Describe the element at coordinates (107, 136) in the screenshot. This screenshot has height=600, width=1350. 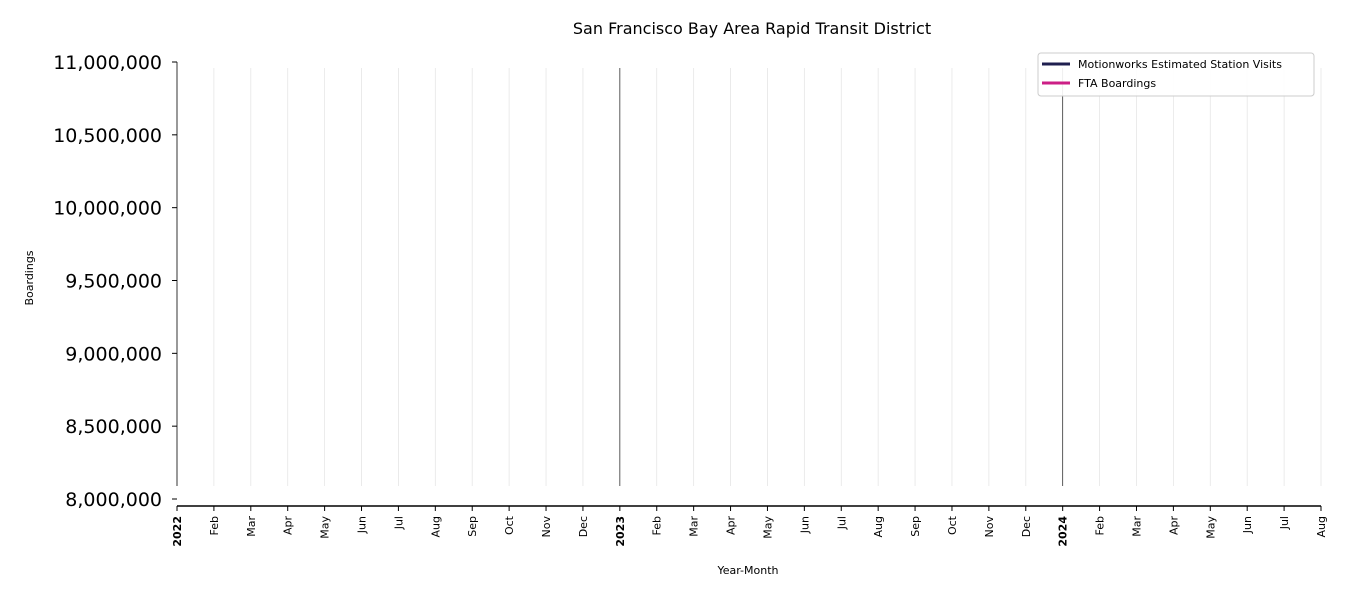
I see `y-tick-label: 10,500,000` at that location.